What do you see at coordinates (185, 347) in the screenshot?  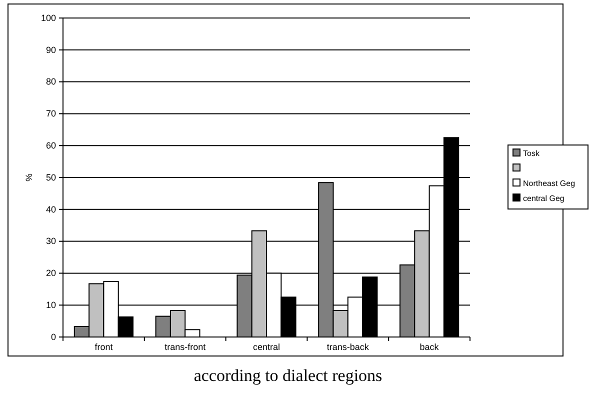 I see `x-tick-label: trans-front` at bounding box center [185, 347].